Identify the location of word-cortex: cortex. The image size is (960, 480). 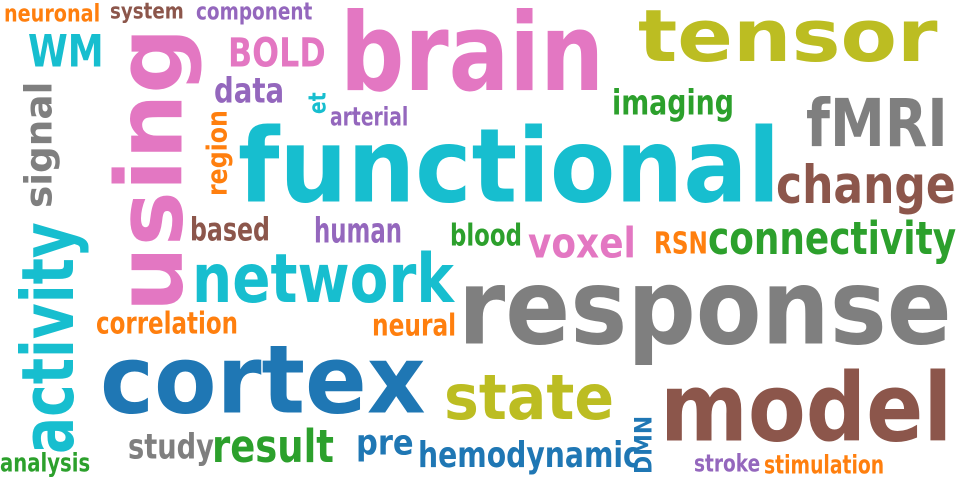
(263, 380).